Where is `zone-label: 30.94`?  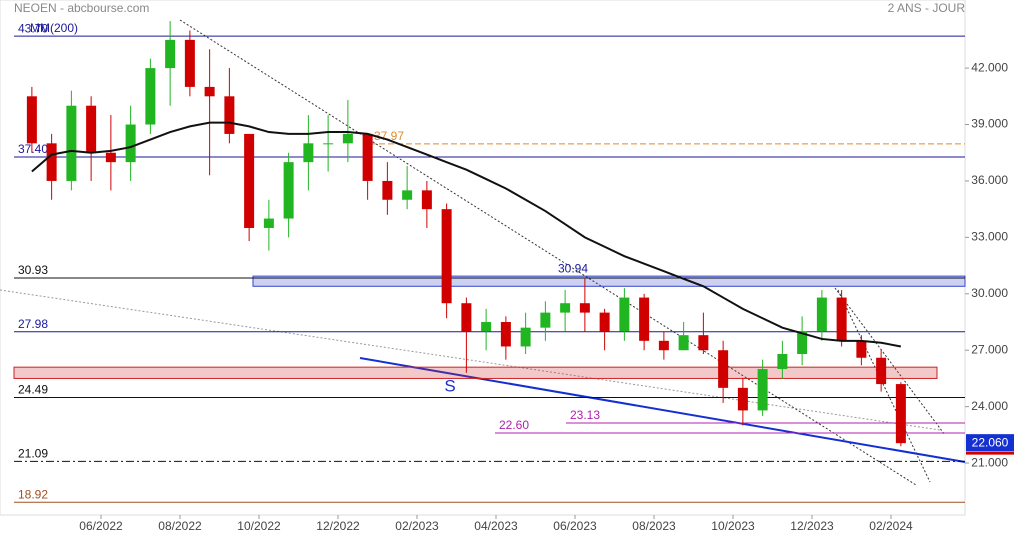 zone-label: 30.94 is located at coordinates (573, 268).